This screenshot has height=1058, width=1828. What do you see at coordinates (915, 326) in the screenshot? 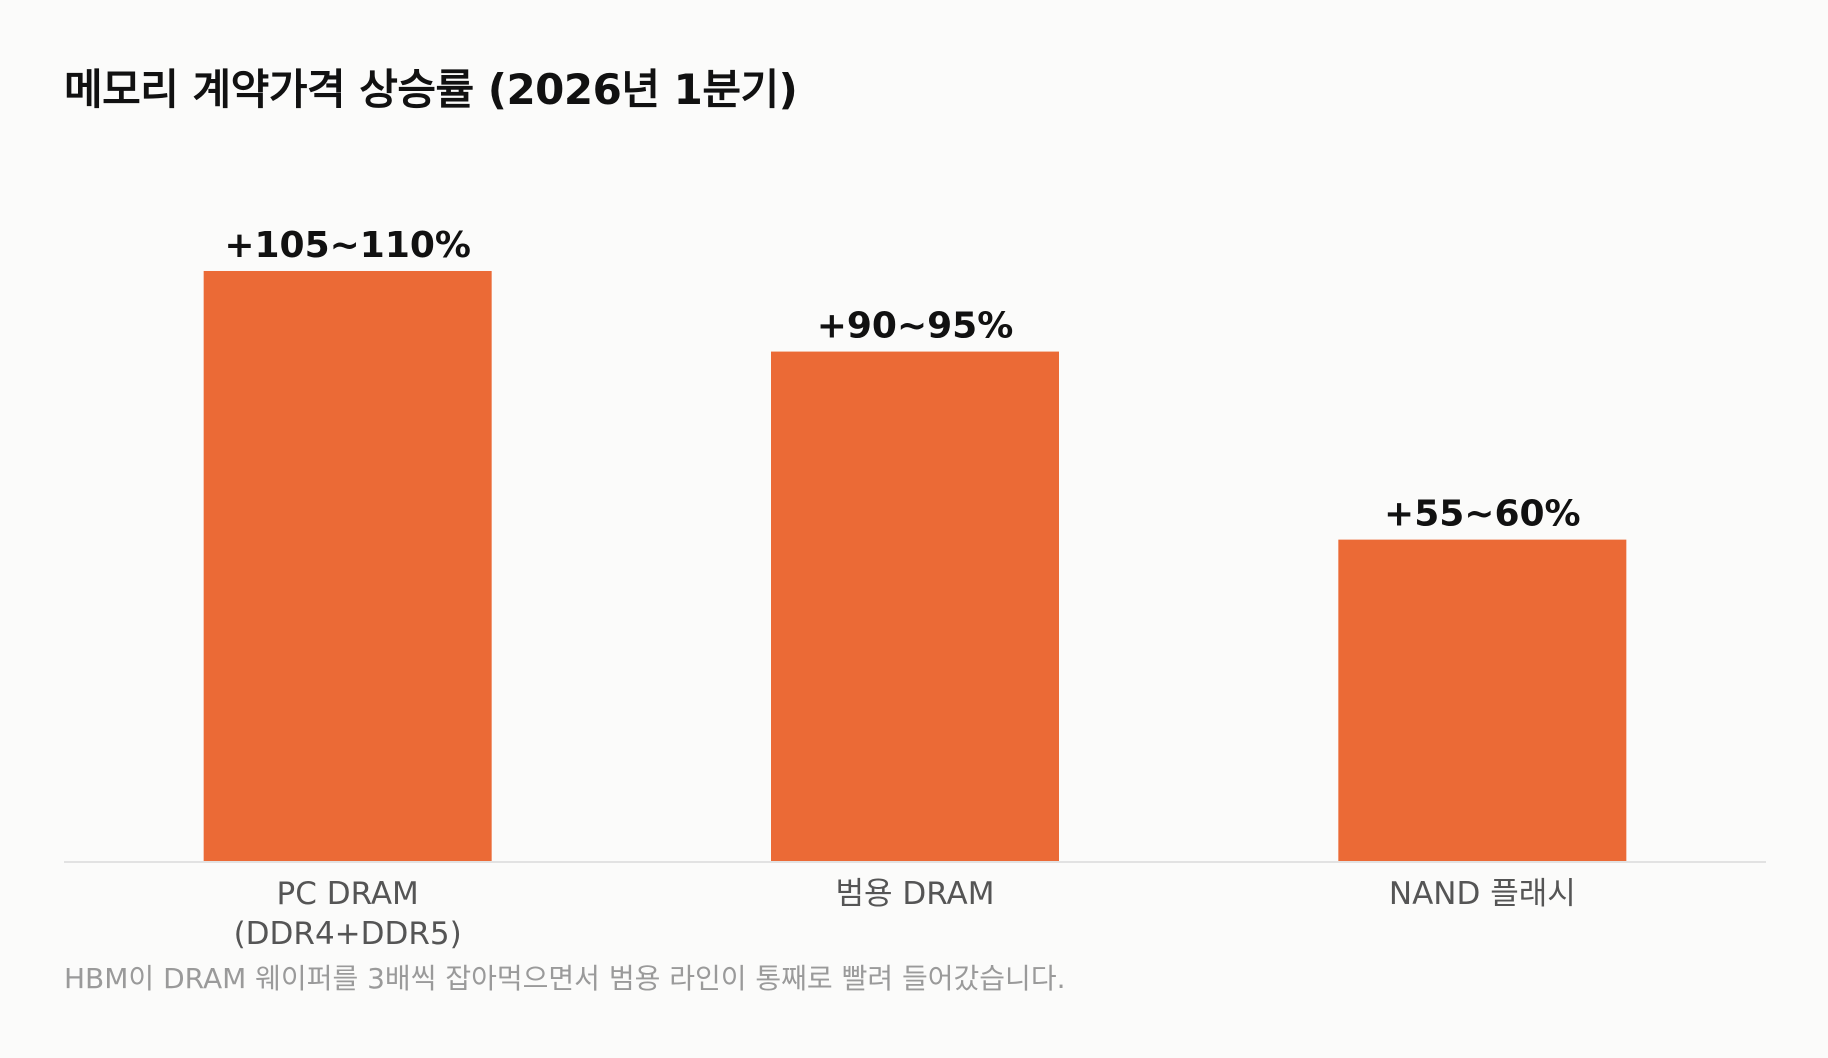
I see `data-label-2: +90~95%` at bounding box center [915, 326].